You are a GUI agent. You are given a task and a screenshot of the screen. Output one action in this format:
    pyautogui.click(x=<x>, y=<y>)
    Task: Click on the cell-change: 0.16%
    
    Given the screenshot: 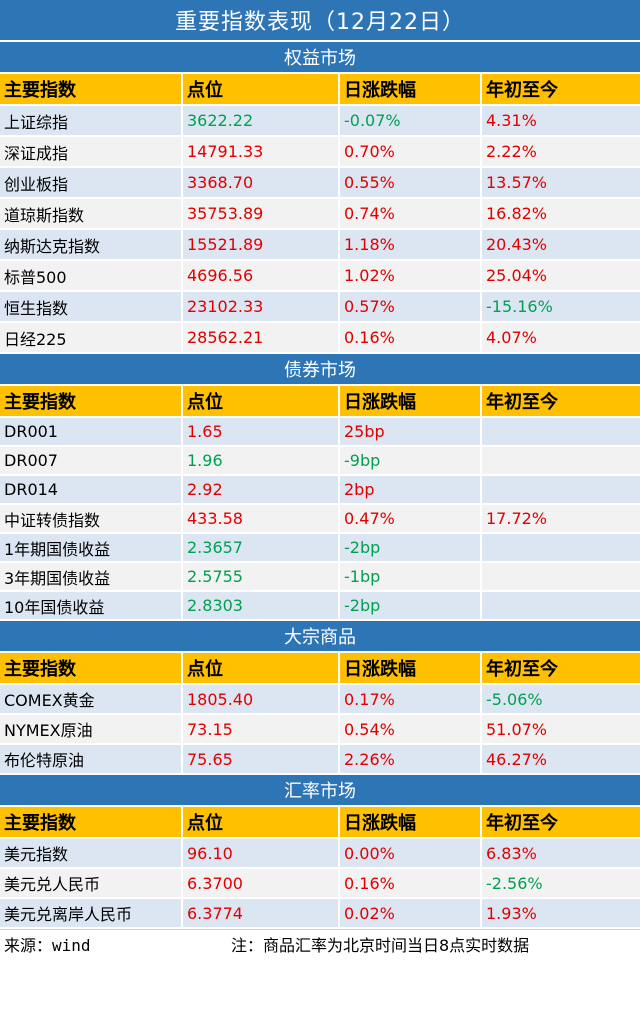 What is the action you would take?
    pyautogui.click(x=411, y=337)
    